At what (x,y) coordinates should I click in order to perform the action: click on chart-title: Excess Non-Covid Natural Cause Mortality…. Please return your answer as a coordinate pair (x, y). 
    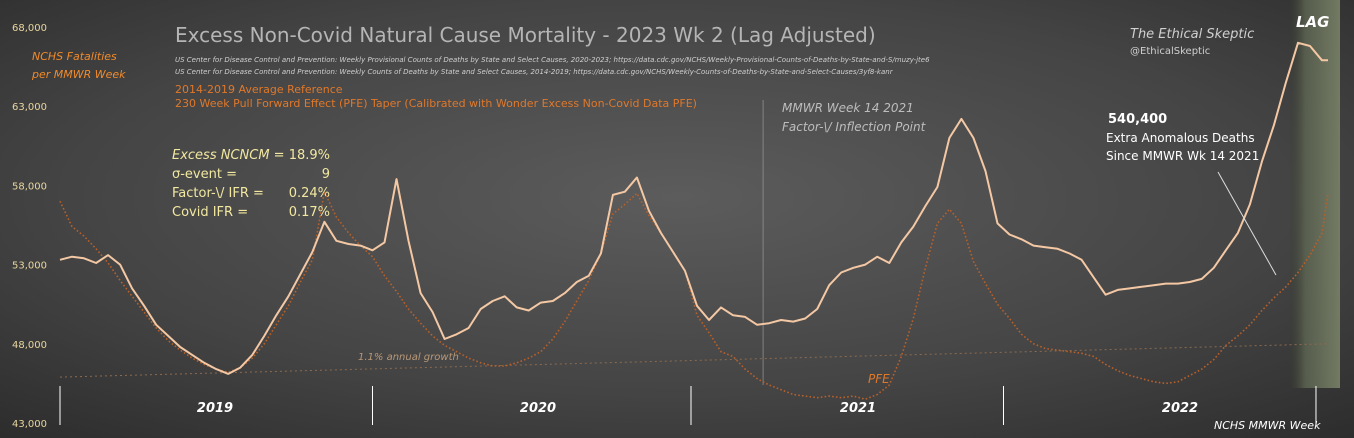
    Looking at the image, I should click on (525, 35).